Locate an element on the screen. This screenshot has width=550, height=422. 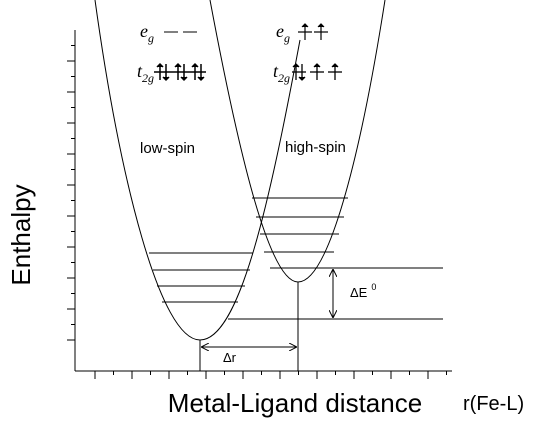
delta-e-label: ΔE 0 is located at coordinates (363, 291).